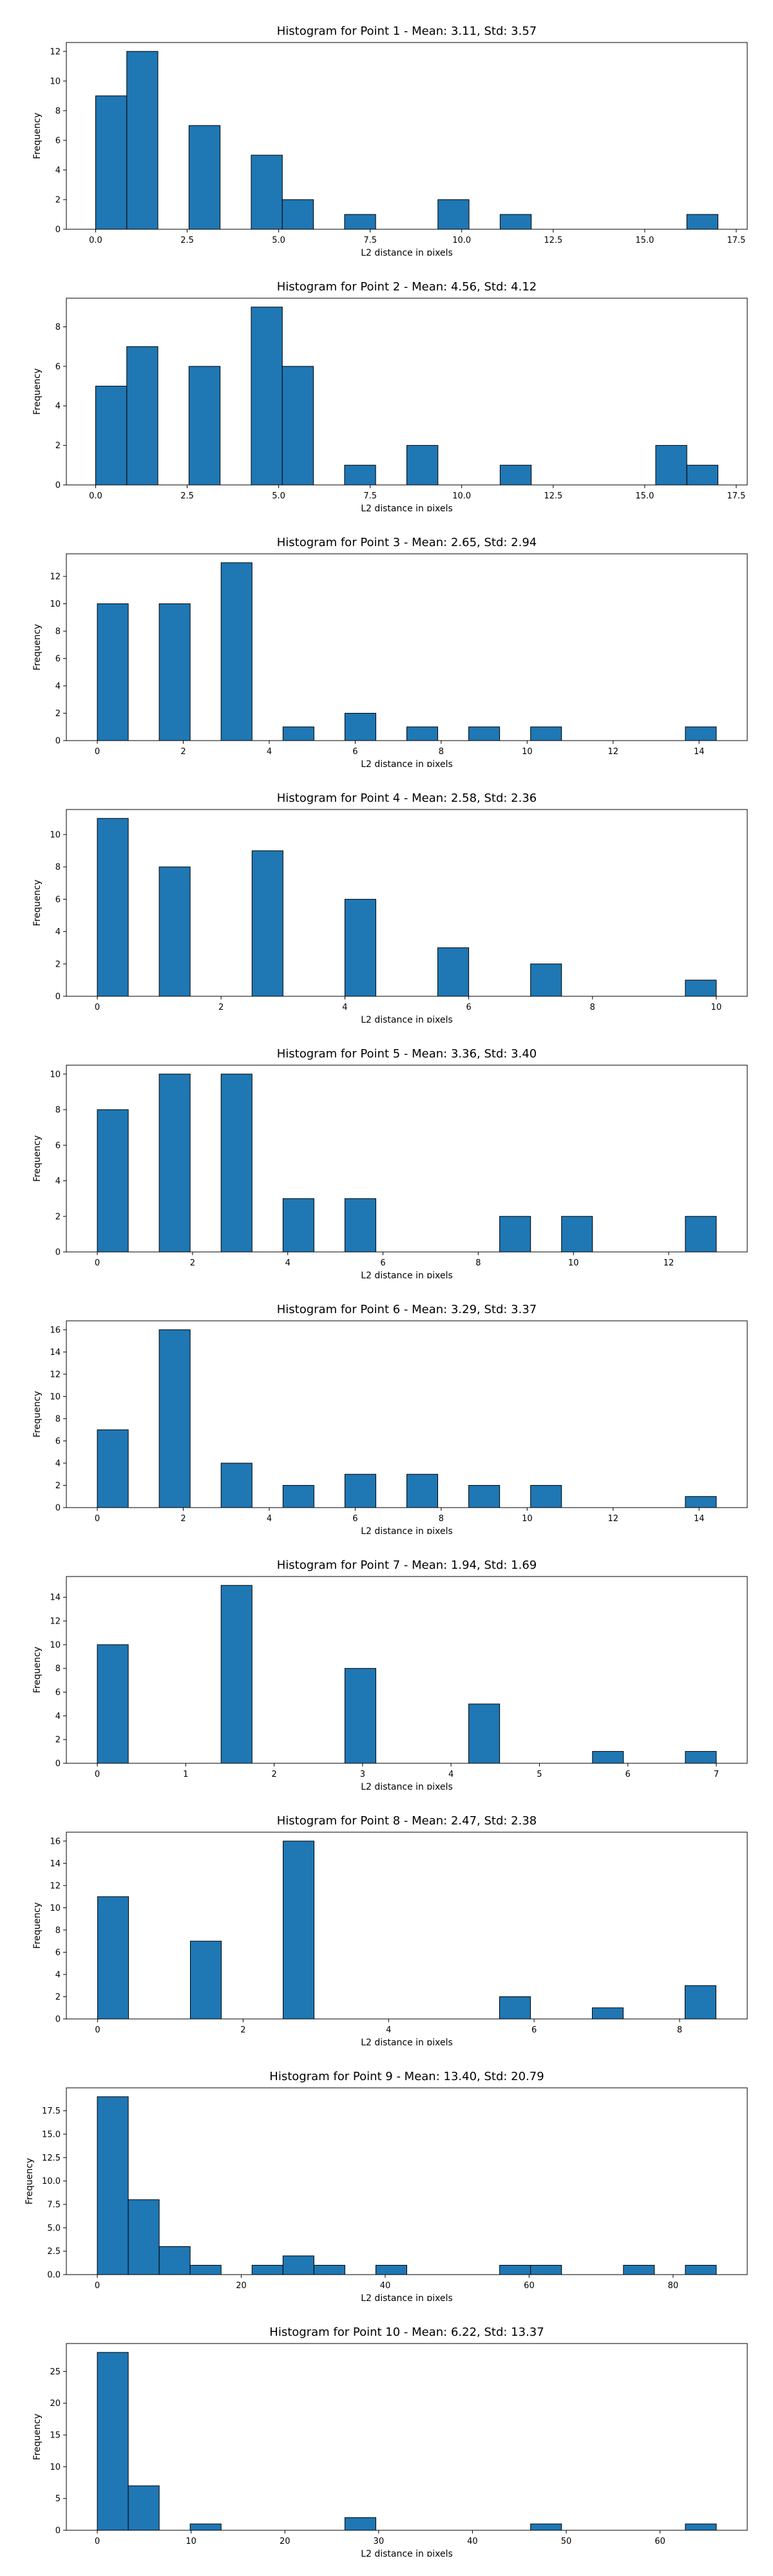 This screenshot has height=2576, width=773. Describe the element at coordinates (52, 2181) in the screenshot. I see `y-tick-label: 10.0` at that location.